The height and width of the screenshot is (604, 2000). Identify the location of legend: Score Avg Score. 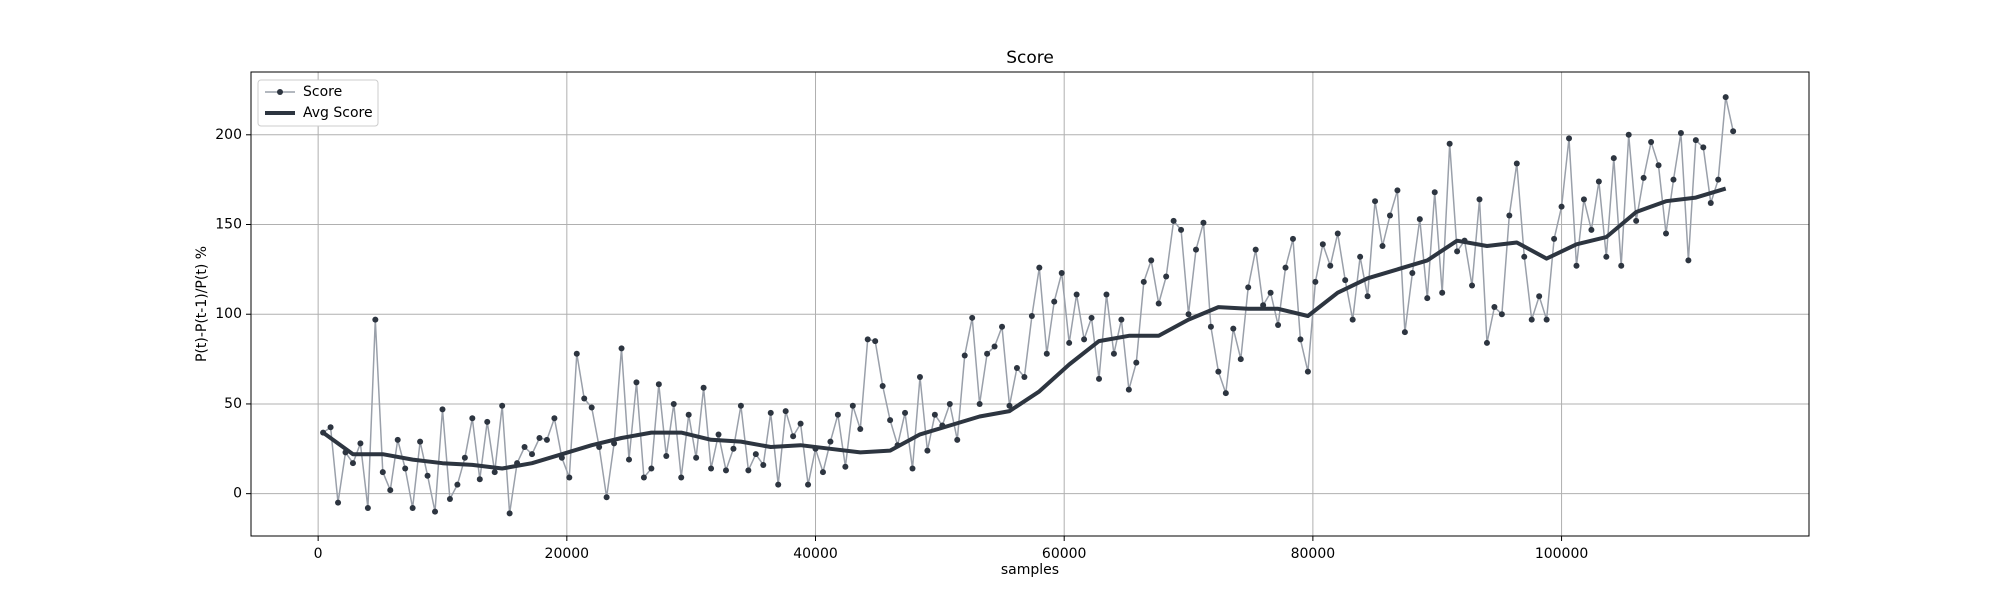
(318, 103).